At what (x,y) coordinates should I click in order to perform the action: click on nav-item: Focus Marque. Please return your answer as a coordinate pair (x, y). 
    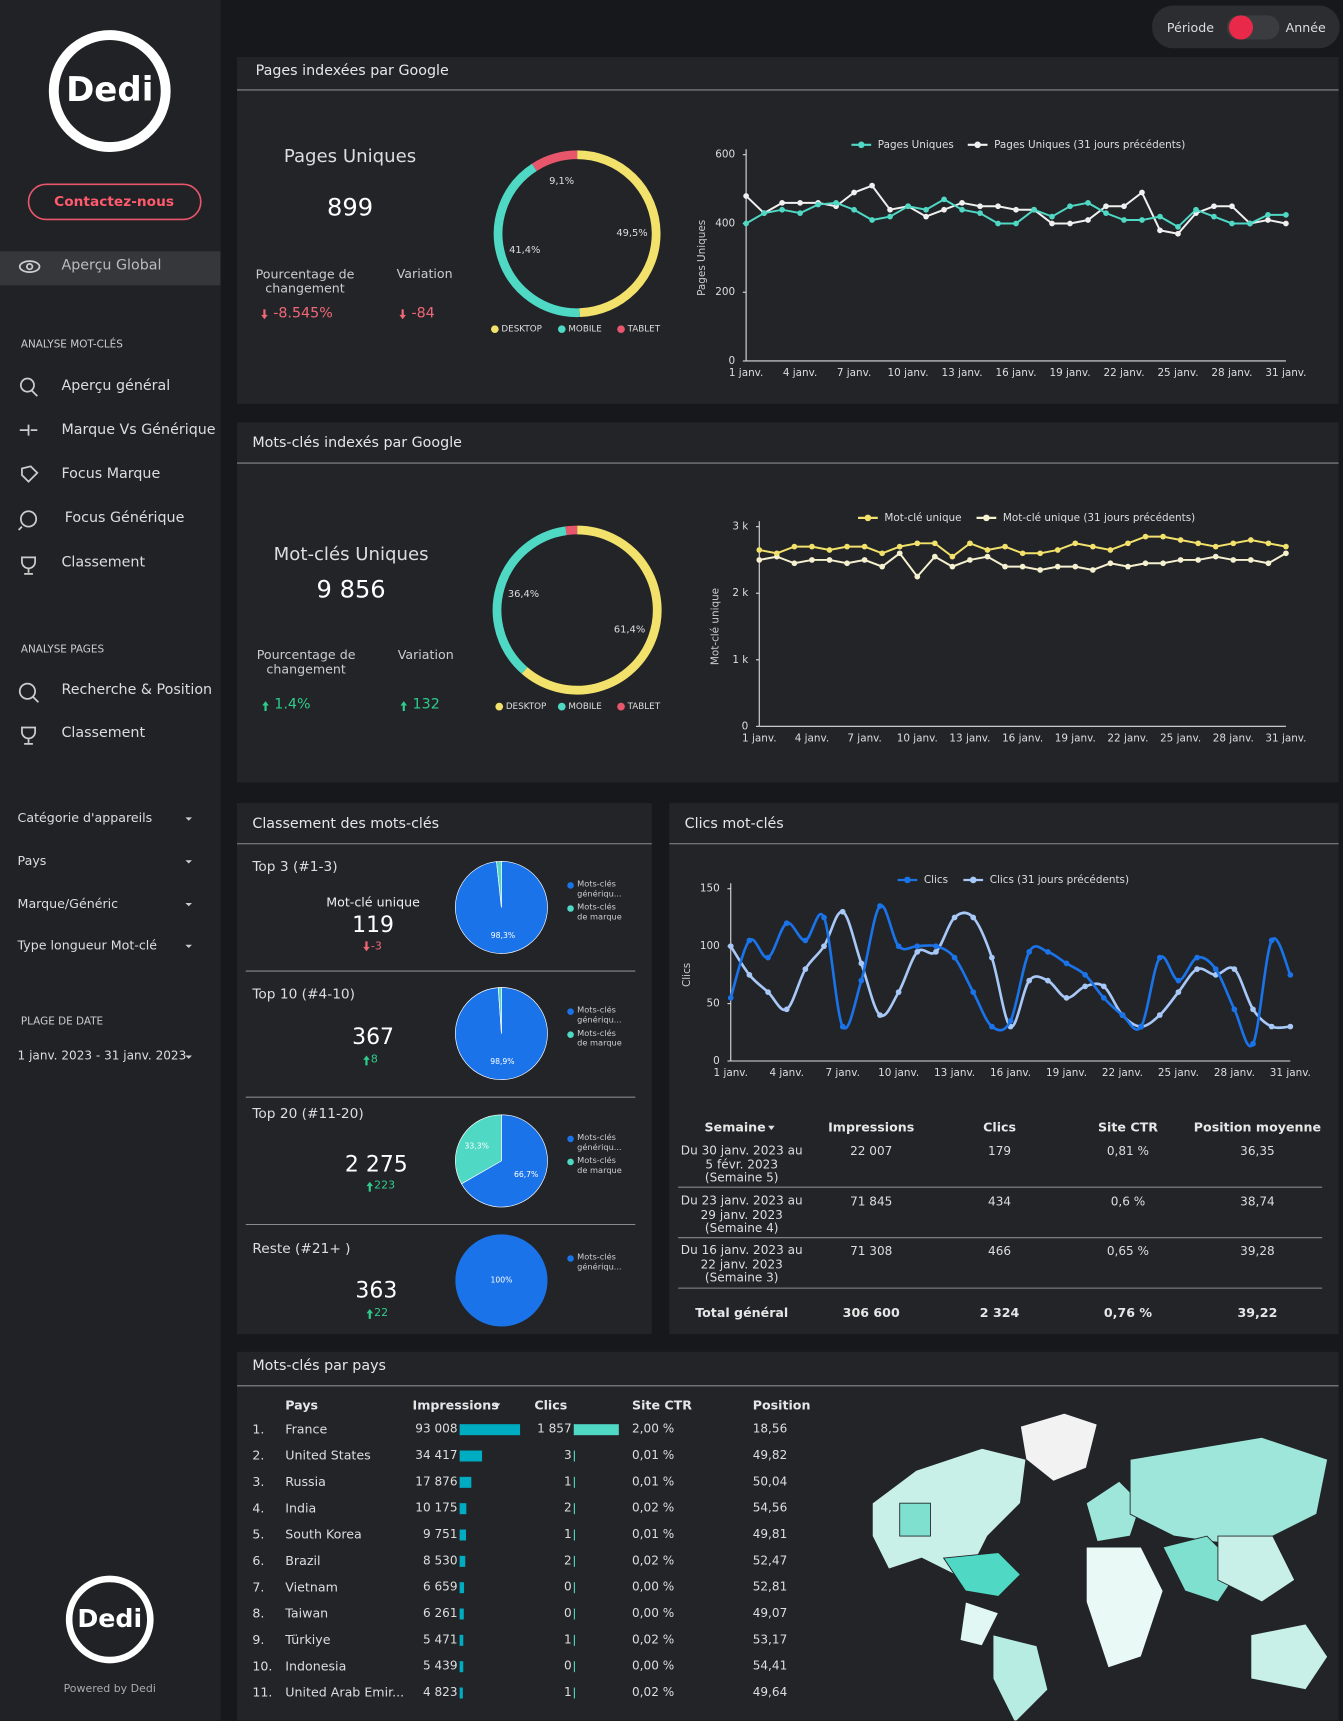
    Looking at the image, I should click on (111, 474).